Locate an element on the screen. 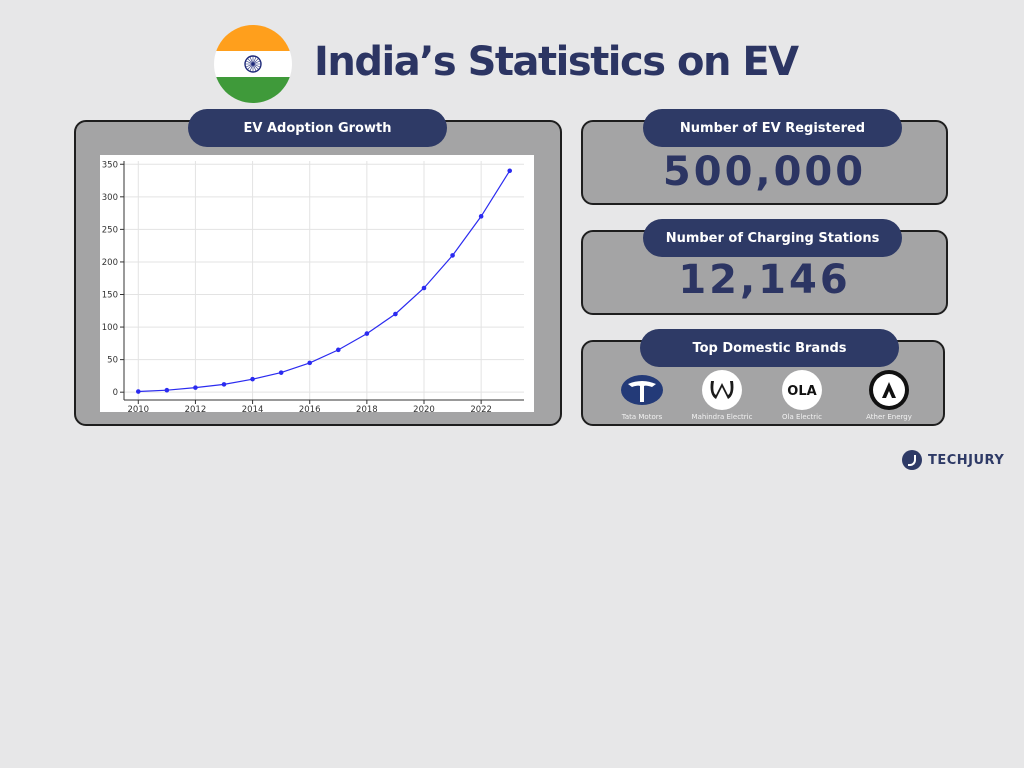  techjury-mark-icon is located at coordinates (912, 460).